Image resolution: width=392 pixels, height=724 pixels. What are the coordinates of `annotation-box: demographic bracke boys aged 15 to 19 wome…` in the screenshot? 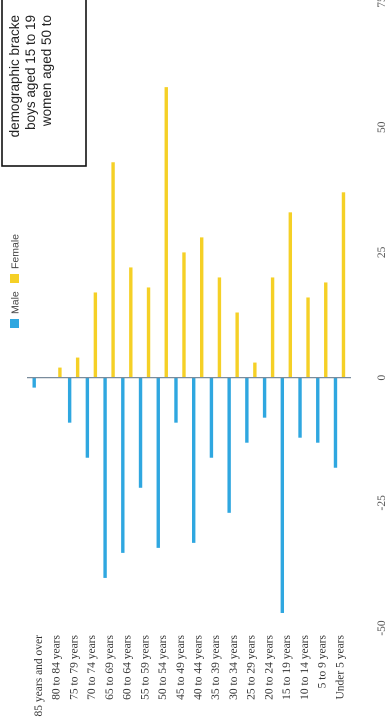 It's located at (44, 83).